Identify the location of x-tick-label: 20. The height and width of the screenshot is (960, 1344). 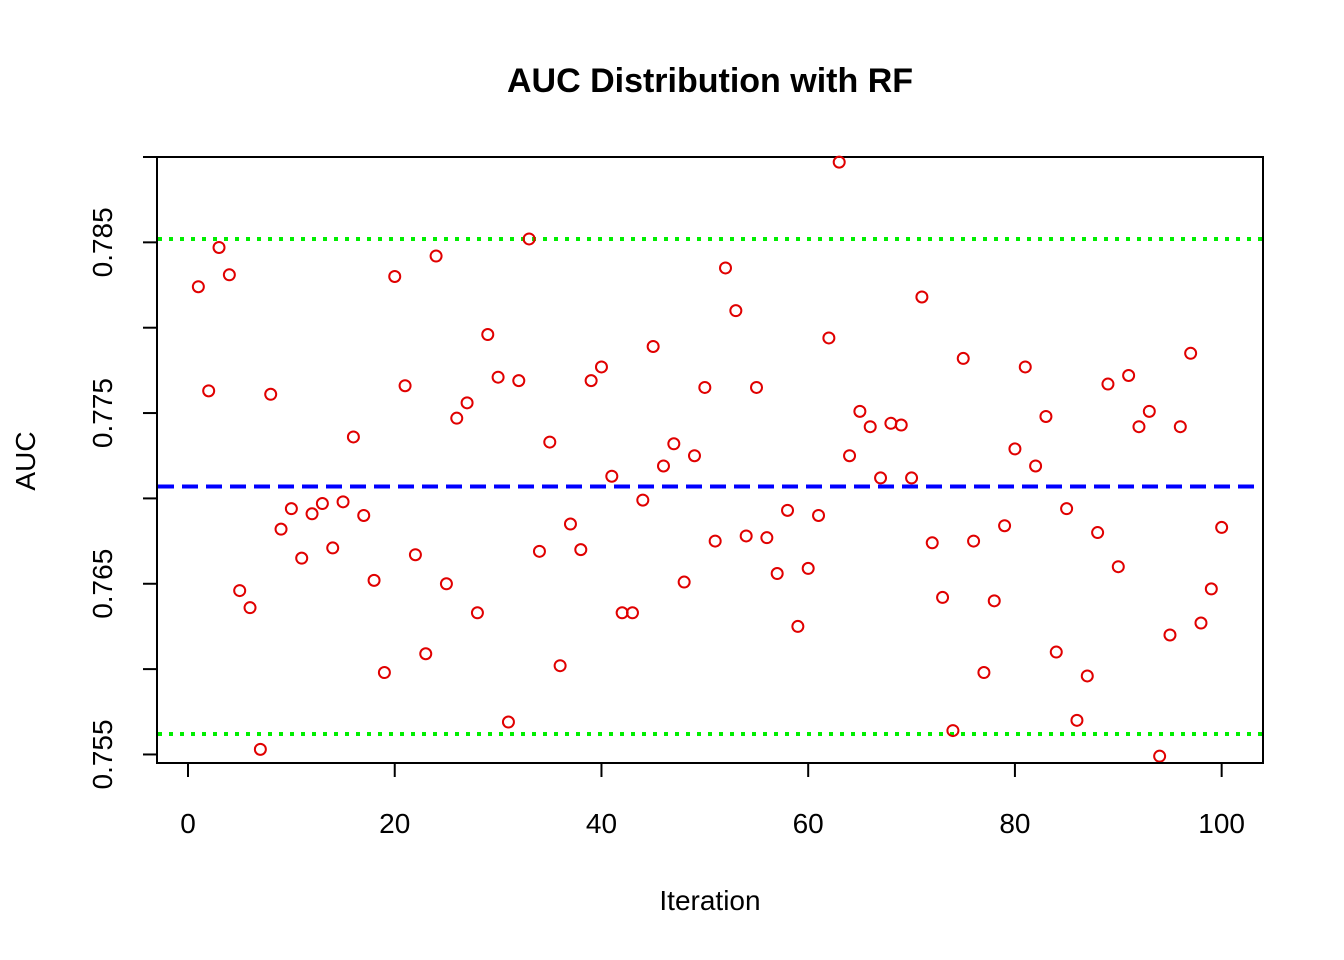
(394, 823).